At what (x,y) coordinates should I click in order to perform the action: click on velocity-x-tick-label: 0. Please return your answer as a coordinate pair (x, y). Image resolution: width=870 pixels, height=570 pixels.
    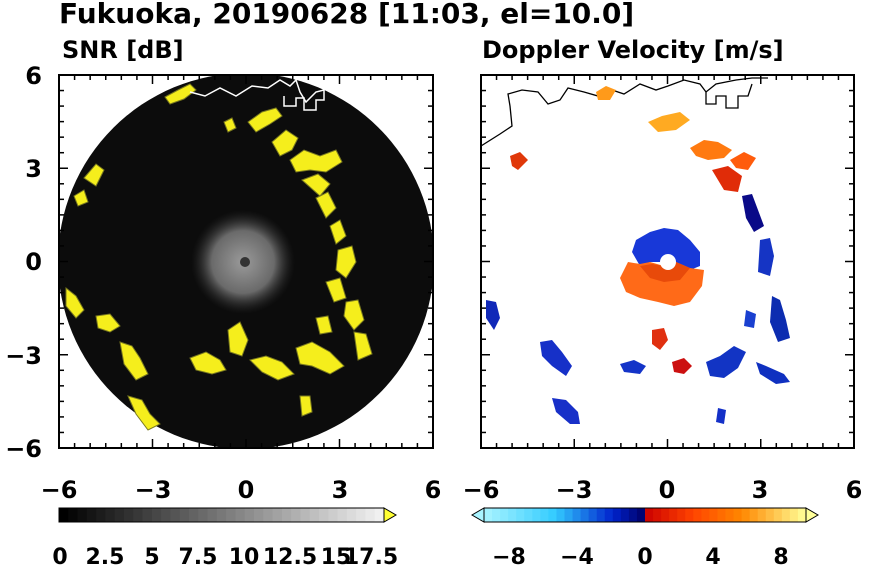
    Looking at the image, I should click on (667, 490).